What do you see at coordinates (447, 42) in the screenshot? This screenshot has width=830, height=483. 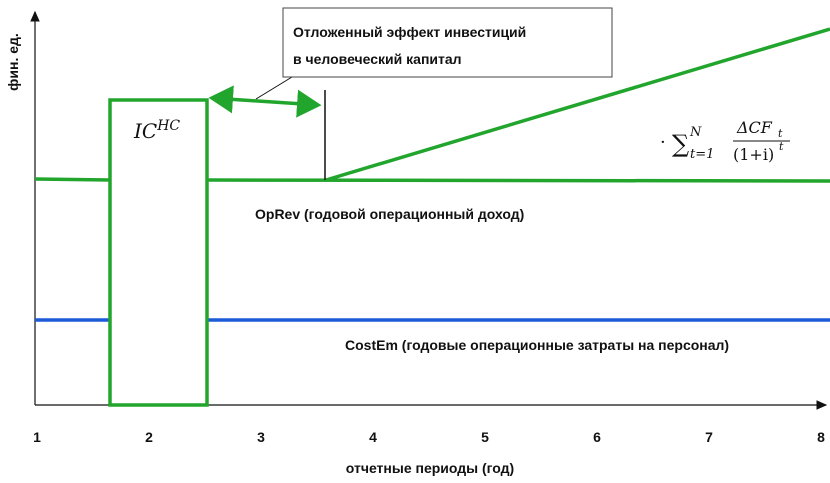 I see `callout-box` at bounding box center [447, 42].